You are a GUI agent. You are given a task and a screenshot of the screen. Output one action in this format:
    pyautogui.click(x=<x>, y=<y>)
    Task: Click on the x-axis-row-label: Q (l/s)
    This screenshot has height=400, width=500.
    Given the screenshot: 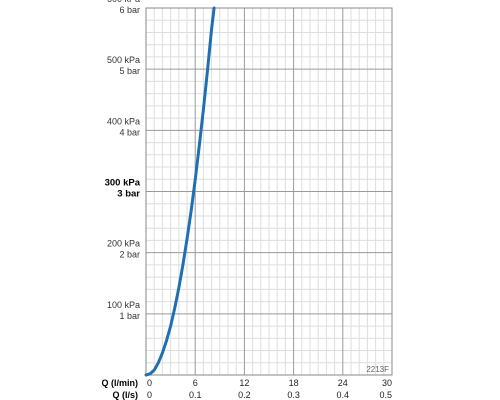 What is the action you would take?
    pyautogui.click(x=125, y=395)
    